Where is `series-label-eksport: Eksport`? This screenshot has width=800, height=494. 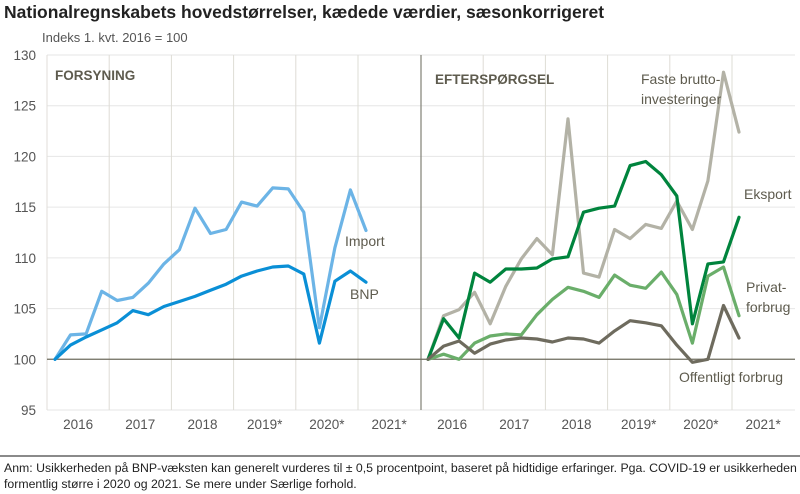
series-label-eksport: Eksport is located at coordinates (768, 194).